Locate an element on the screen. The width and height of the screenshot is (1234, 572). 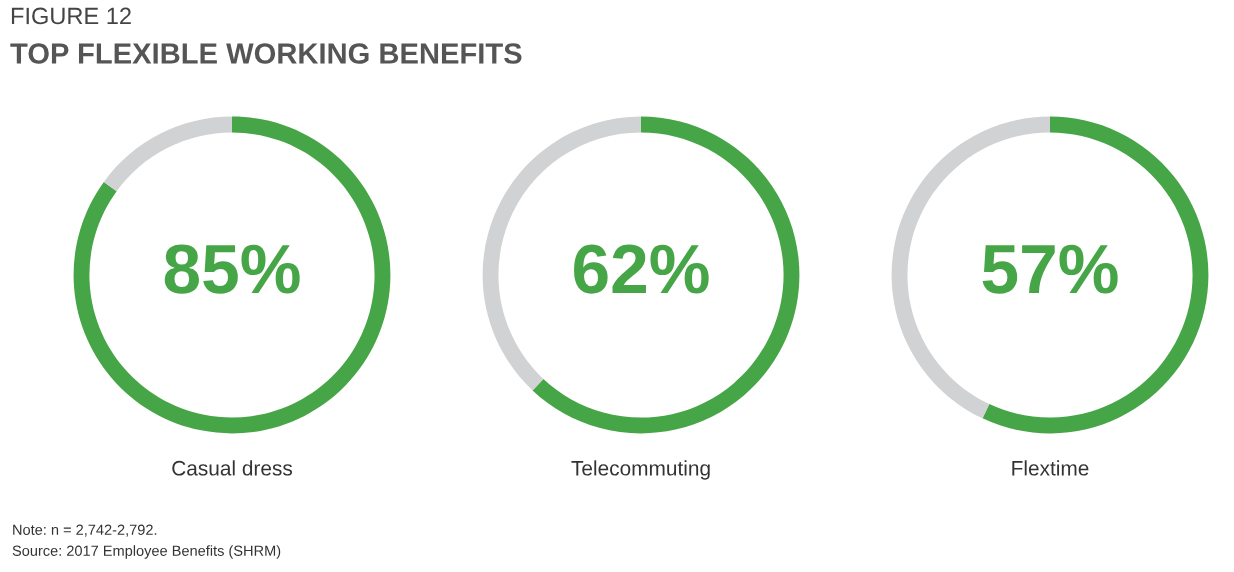
chart-subtitle: FIGURE 12 is located at coordinates (71, 16).